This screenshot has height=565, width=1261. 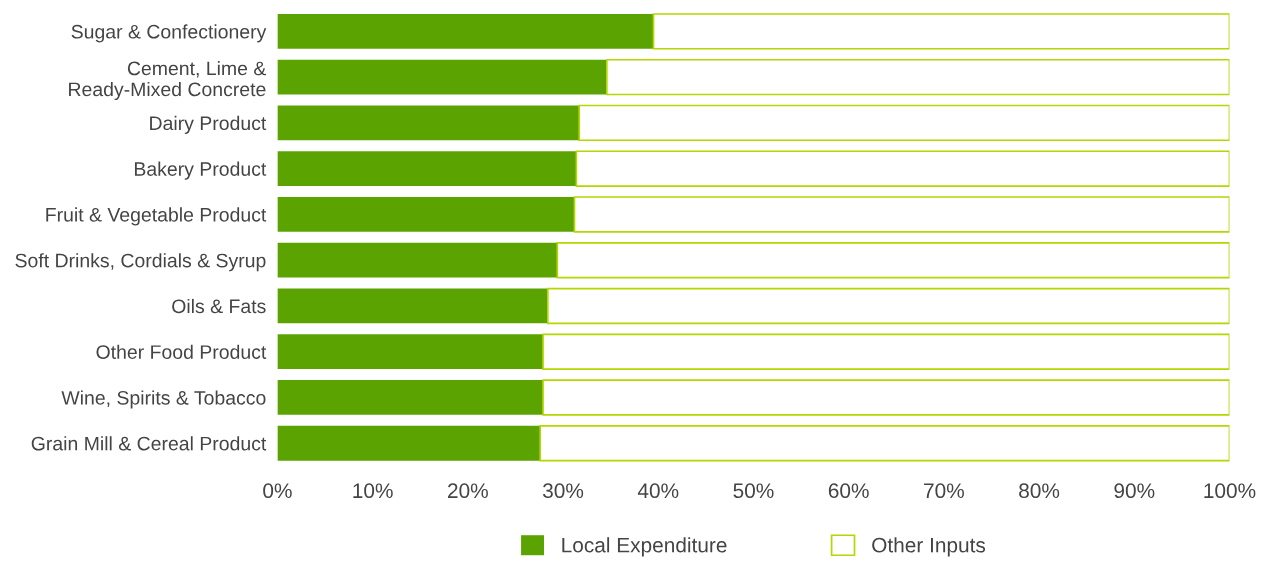 I want to click on x-tick-label: 100%, so click(x=1230, y=491).